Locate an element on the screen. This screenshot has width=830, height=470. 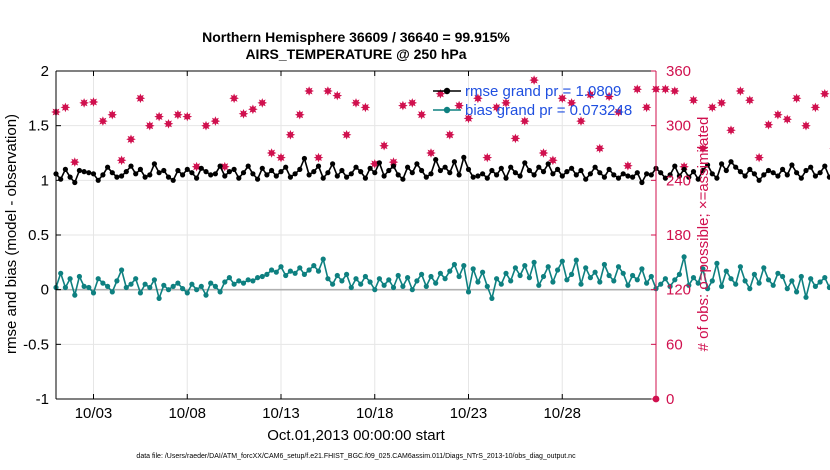
x-tick-label: 10/23 is located at coordinates (469, 413).